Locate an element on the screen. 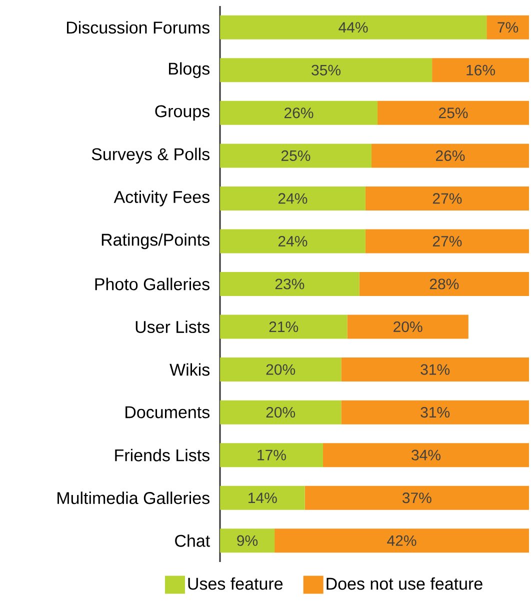  y-tick-label: Activity Fees is located at coordinates (162, 198).